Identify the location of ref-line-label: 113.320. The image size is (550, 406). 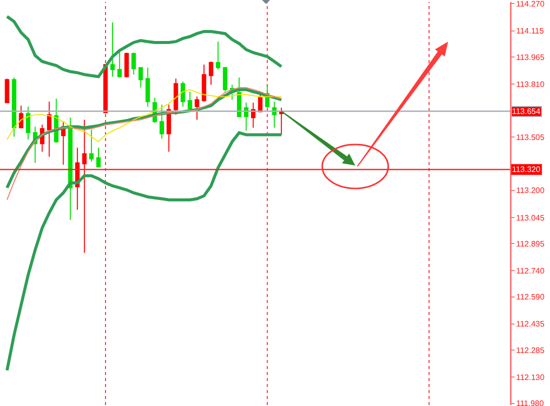
(526, 169).